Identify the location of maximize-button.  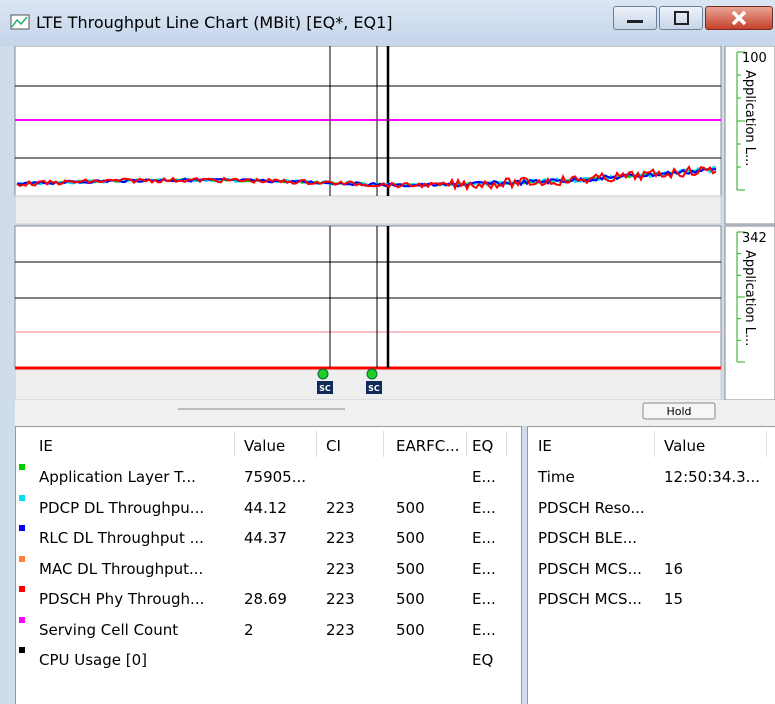
(681, 18).